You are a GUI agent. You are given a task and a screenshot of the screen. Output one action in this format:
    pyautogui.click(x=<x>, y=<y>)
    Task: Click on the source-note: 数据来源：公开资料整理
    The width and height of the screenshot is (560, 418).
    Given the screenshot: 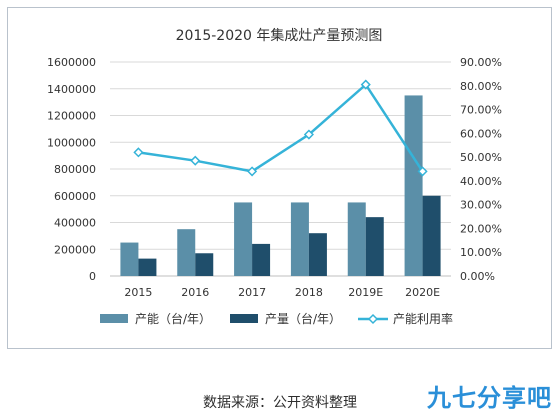 What is the action you would take?
    pyautogui.click(x=280, y=403)
    